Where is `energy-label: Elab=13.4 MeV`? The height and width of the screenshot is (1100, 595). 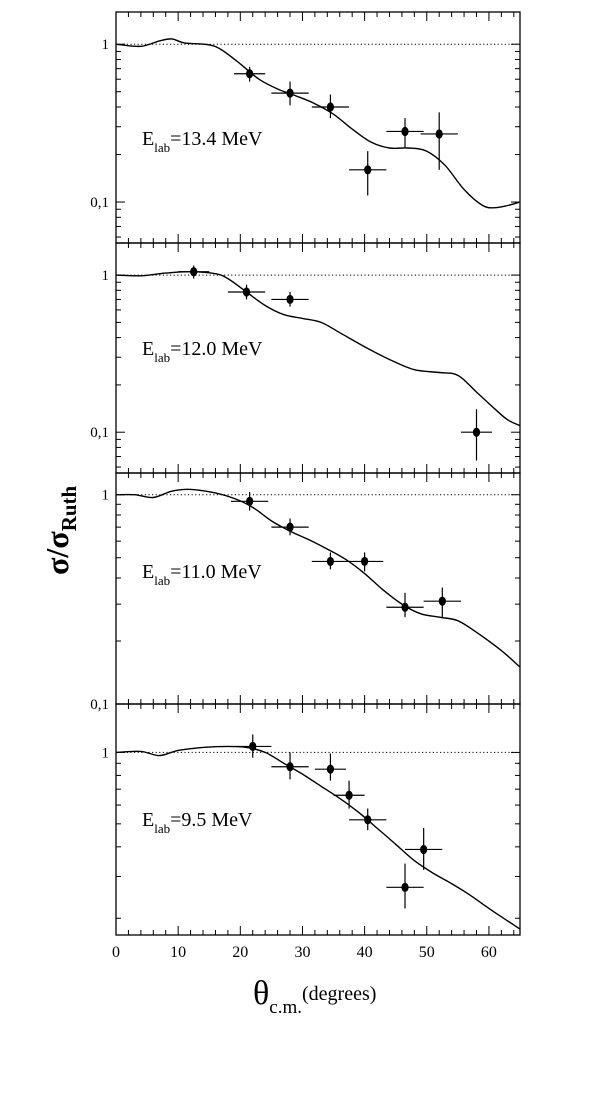 energy-label: Elab=13.4 MeV is located at coordinates (202, 141).